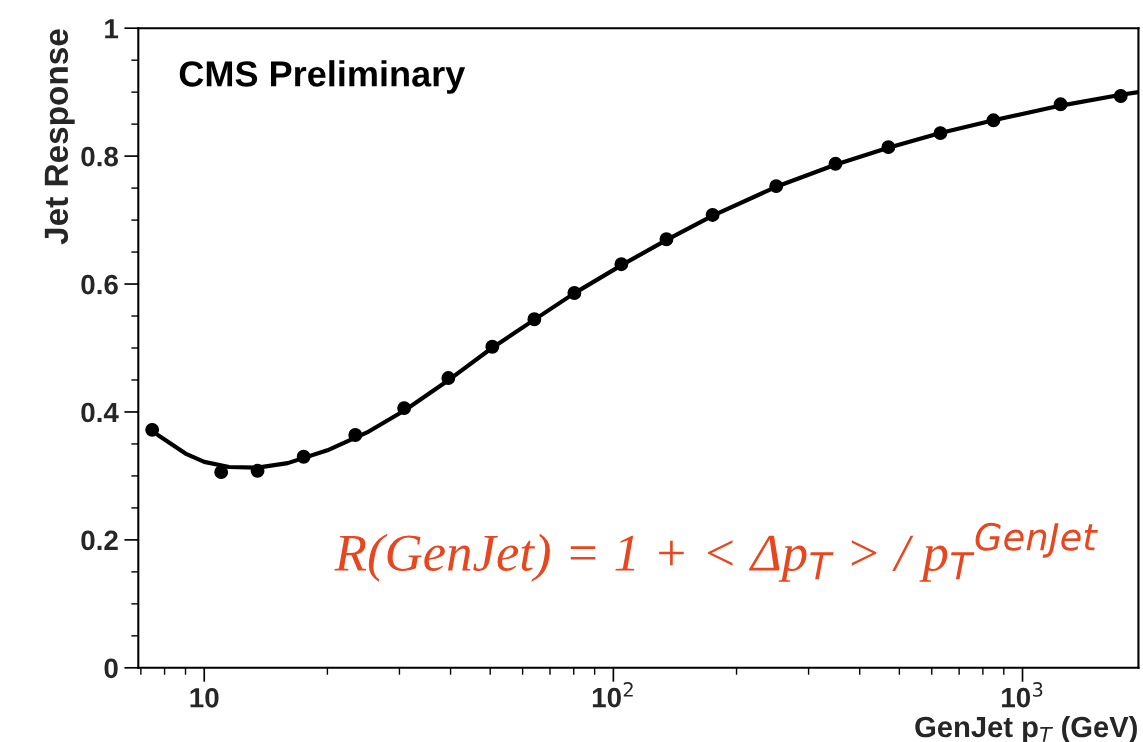  What do you see at coordinates (204, 697) in the screenshot?
I see `x-tick-label: 10` at bounding box center [204, 697].